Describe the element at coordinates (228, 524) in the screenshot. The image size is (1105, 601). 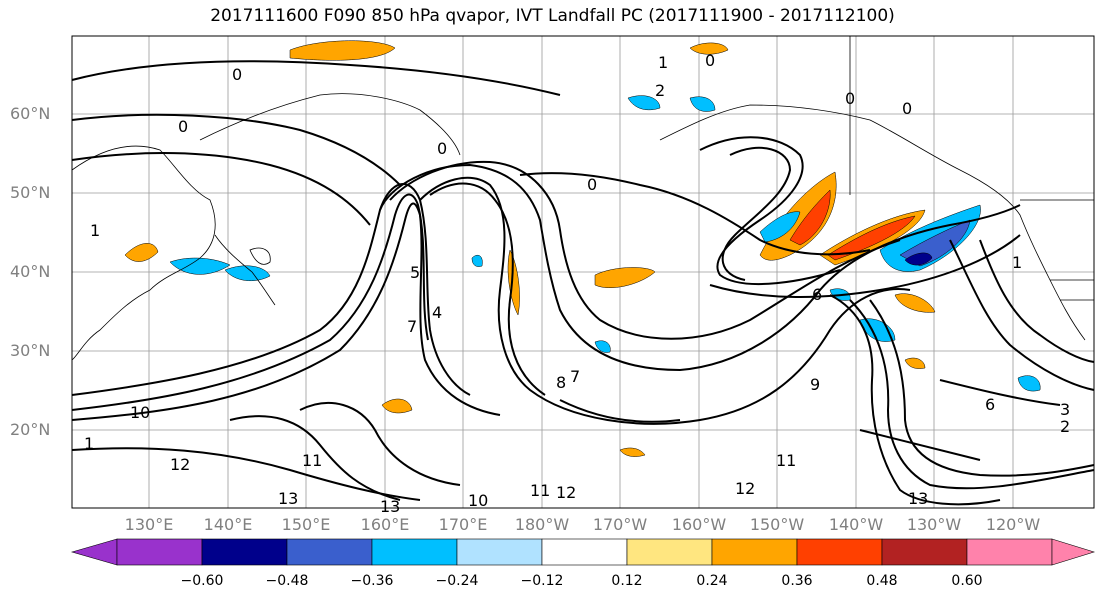
I see `lon-label: 140°E` at that location.